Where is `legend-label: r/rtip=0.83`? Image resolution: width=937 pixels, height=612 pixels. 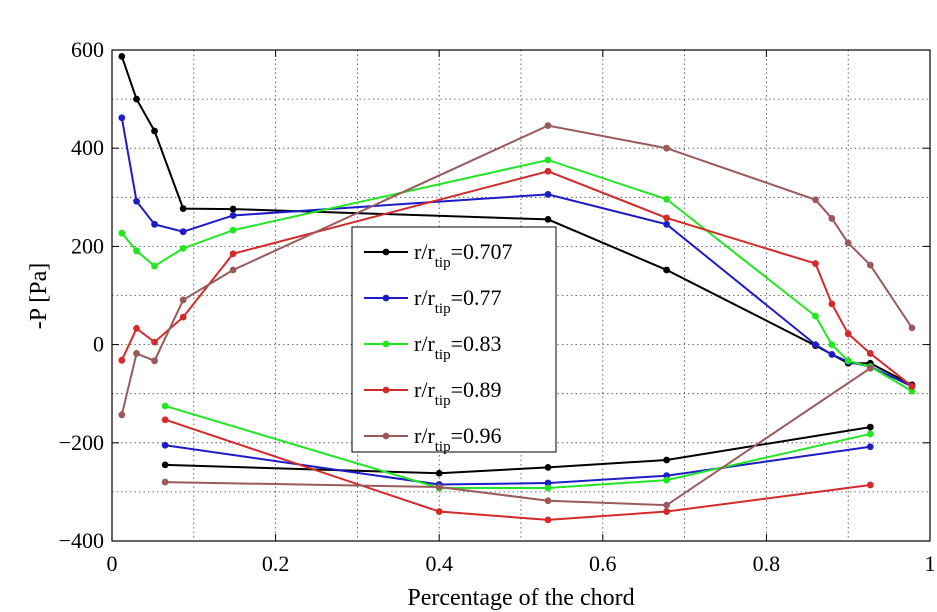 legend-label: r/rtip=0.83 is located at coordinates (458, 347).